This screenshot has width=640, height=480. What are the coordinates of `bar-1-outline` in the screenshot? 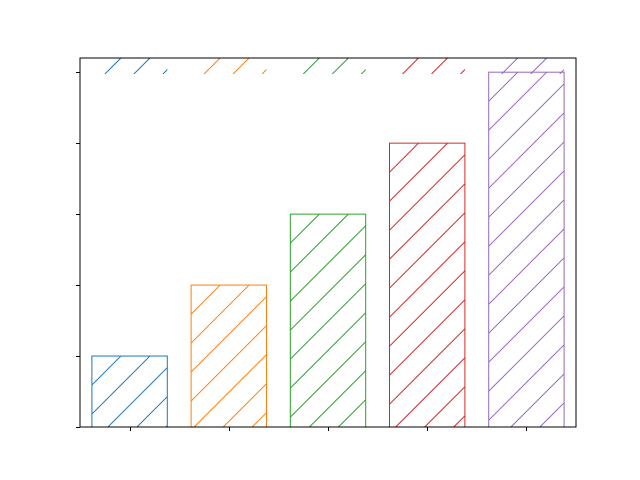 It's located at (129, 391).